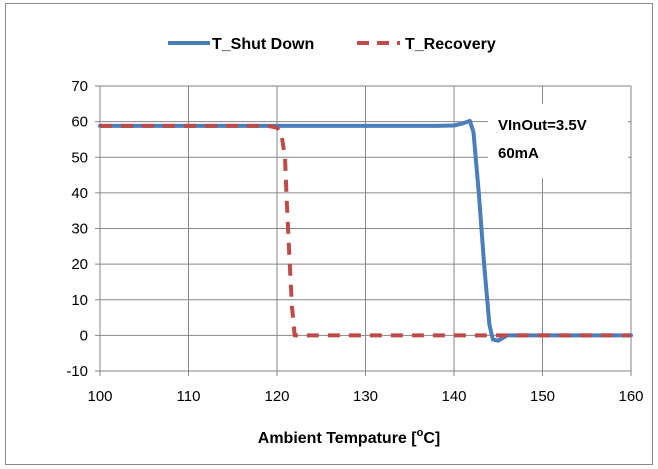  Describe the element at coordinates (518, 153) in the screenshot. I see `annotation-line-2: 60mA` at that location.